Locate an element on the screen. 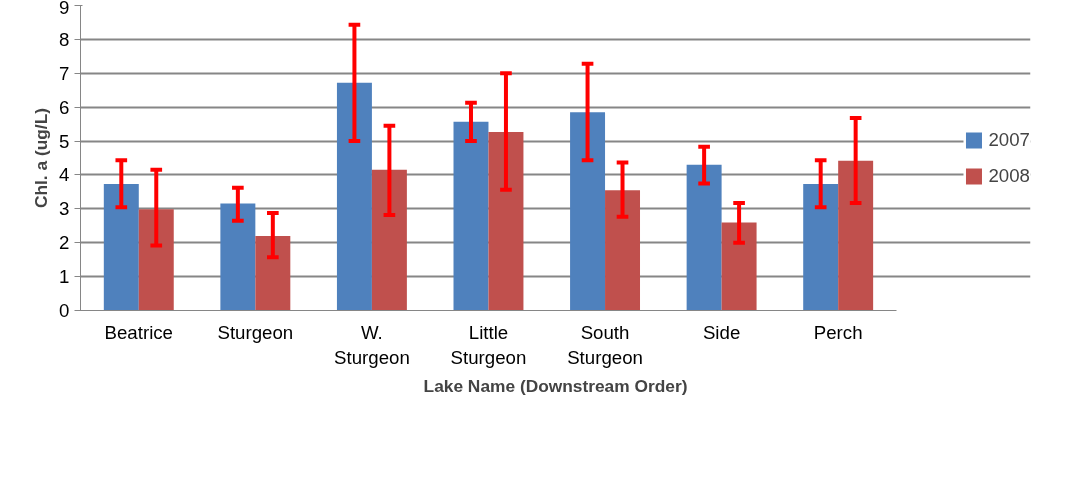 Image resolution: width=1081 pixels, height=501 pixels. y-tick-label: 9 is located at coordinates (64, 9).